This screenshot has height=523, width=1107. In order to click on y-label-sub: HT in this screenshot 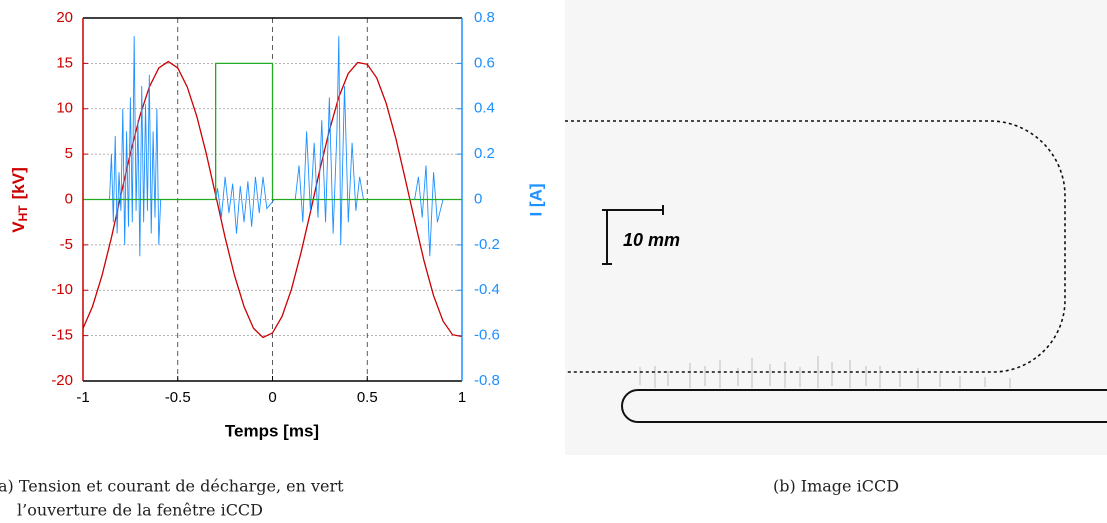, I will do `click(23, 213)`.